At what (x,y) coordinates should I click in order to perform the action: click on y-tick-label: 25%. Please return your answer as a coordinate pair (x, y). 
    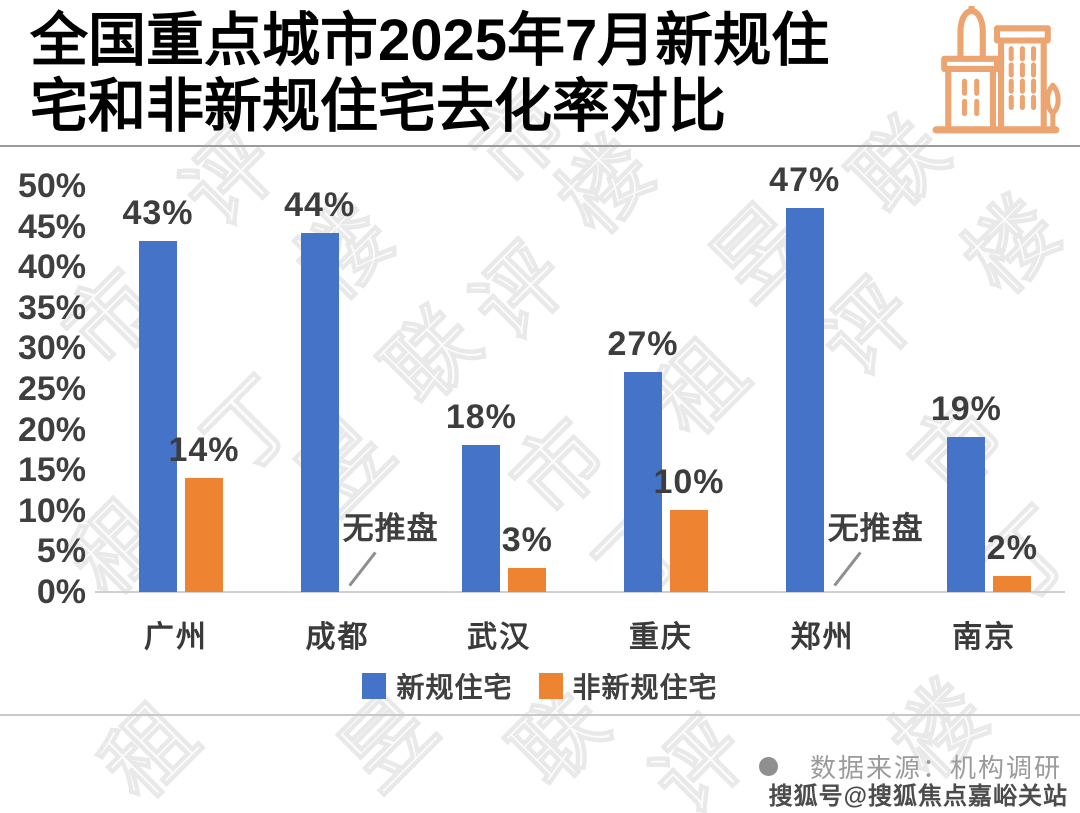
    Looking at the image, I should click on (51, 389).